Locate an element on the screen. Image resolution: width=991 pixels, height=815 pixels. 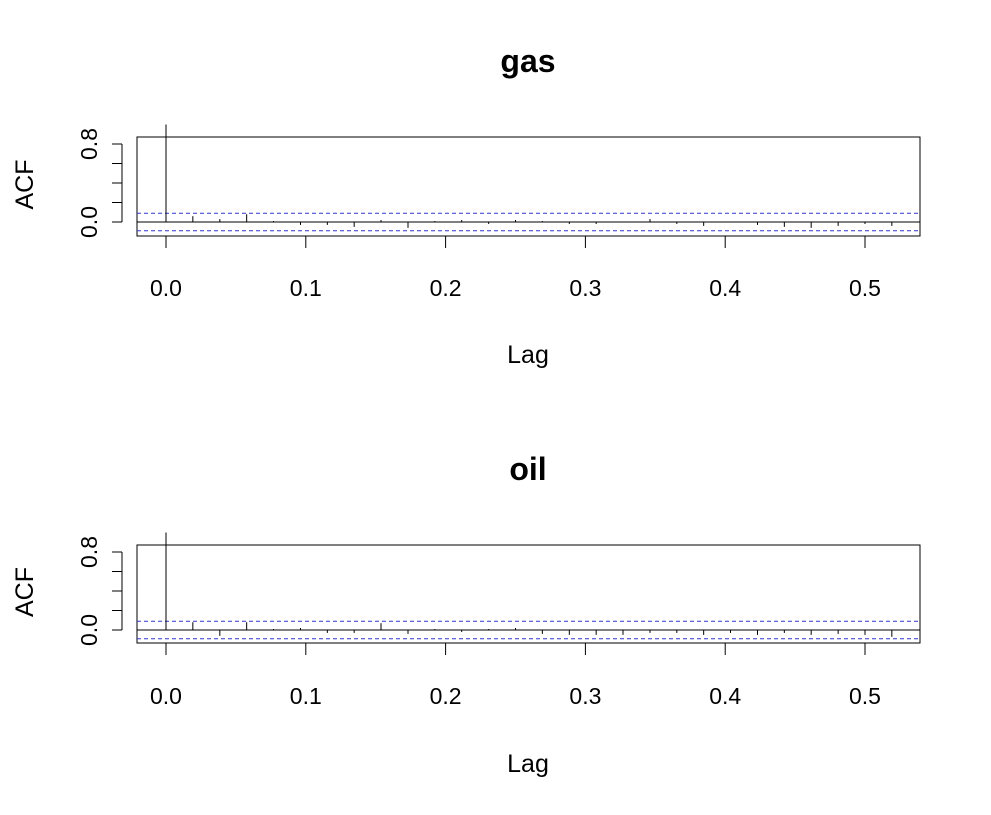
chart-title-gas: gas is located at coordinates (527, 61).